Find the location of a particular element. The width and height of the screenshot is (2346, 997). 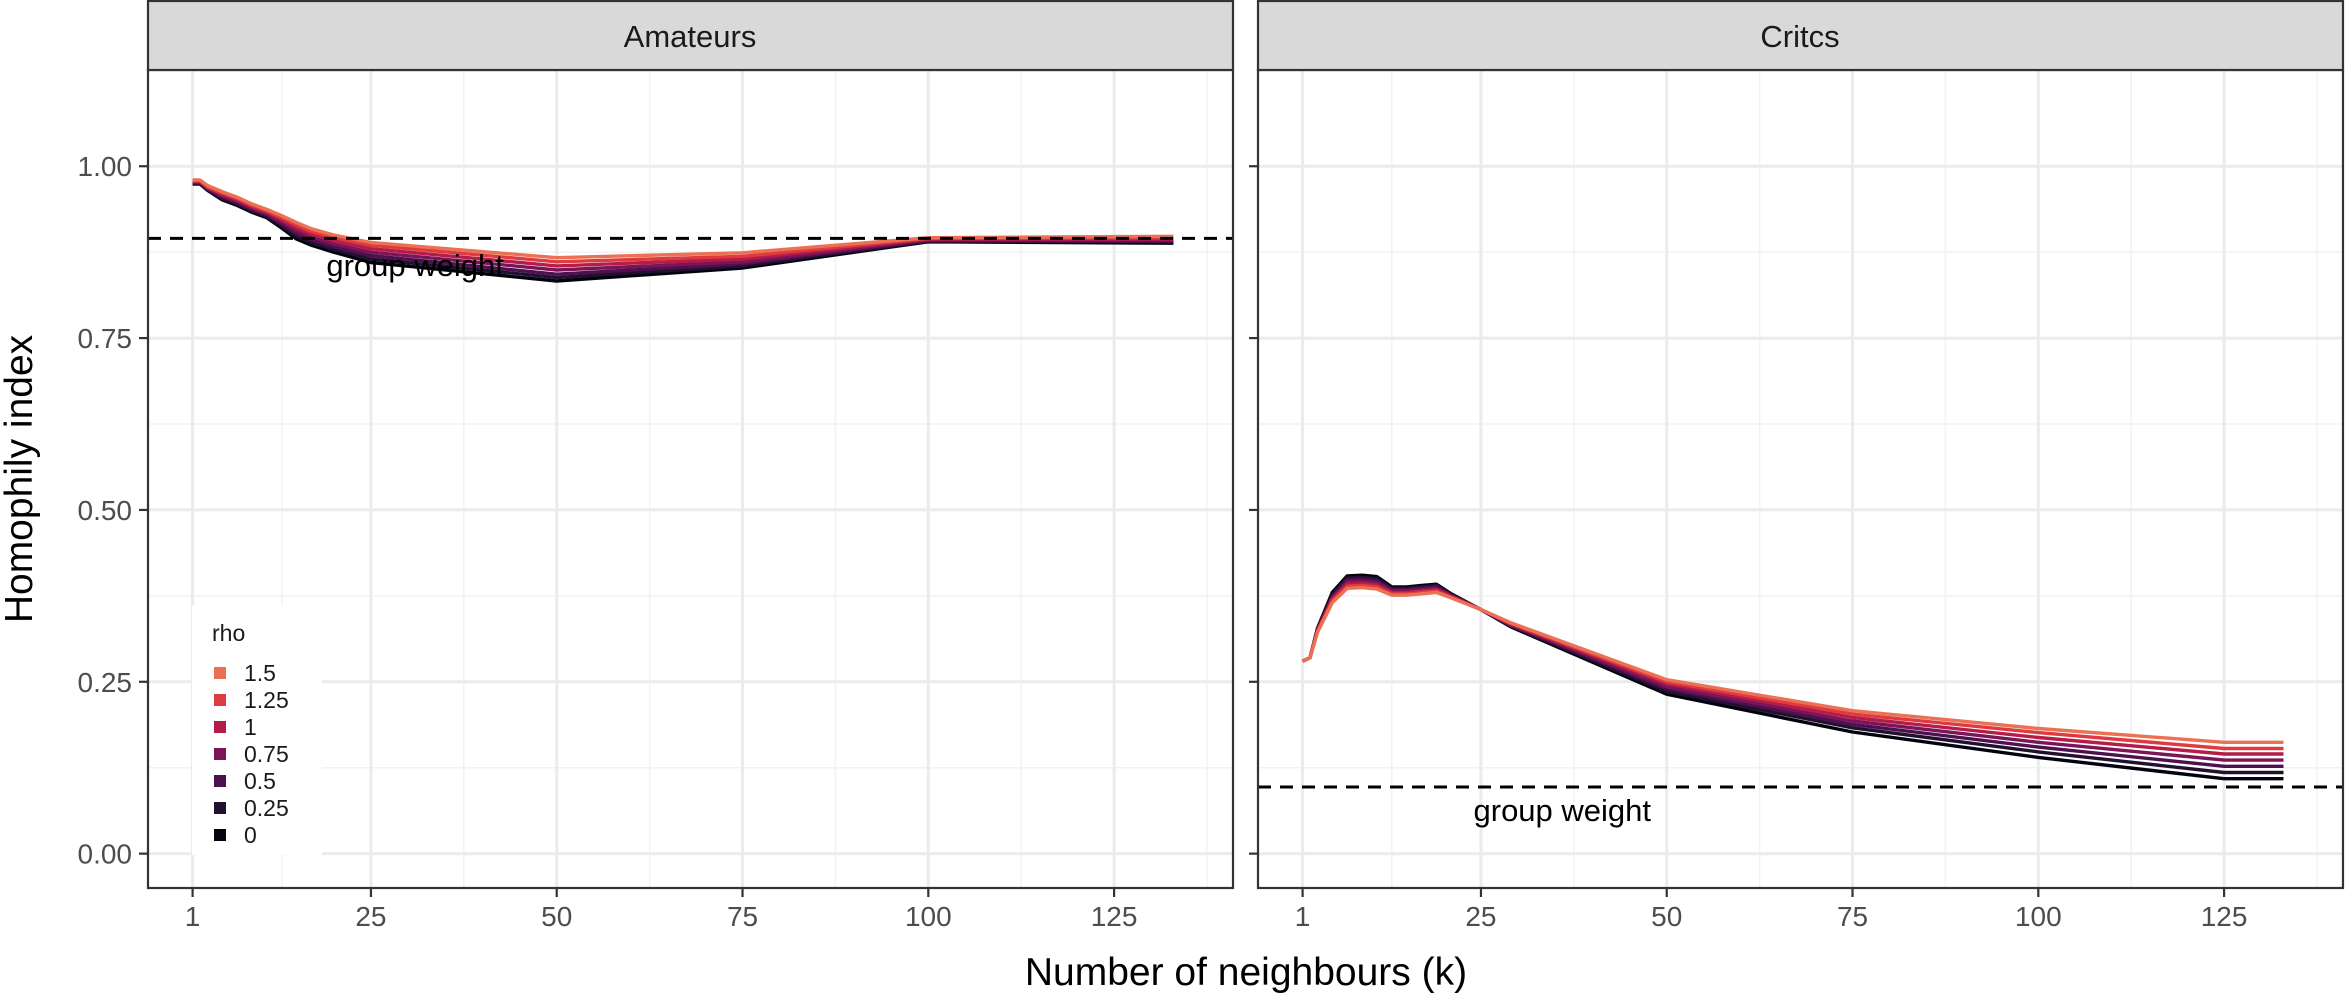

critcs-x-tick-label: 50 is located at coordinates (1666, 916).